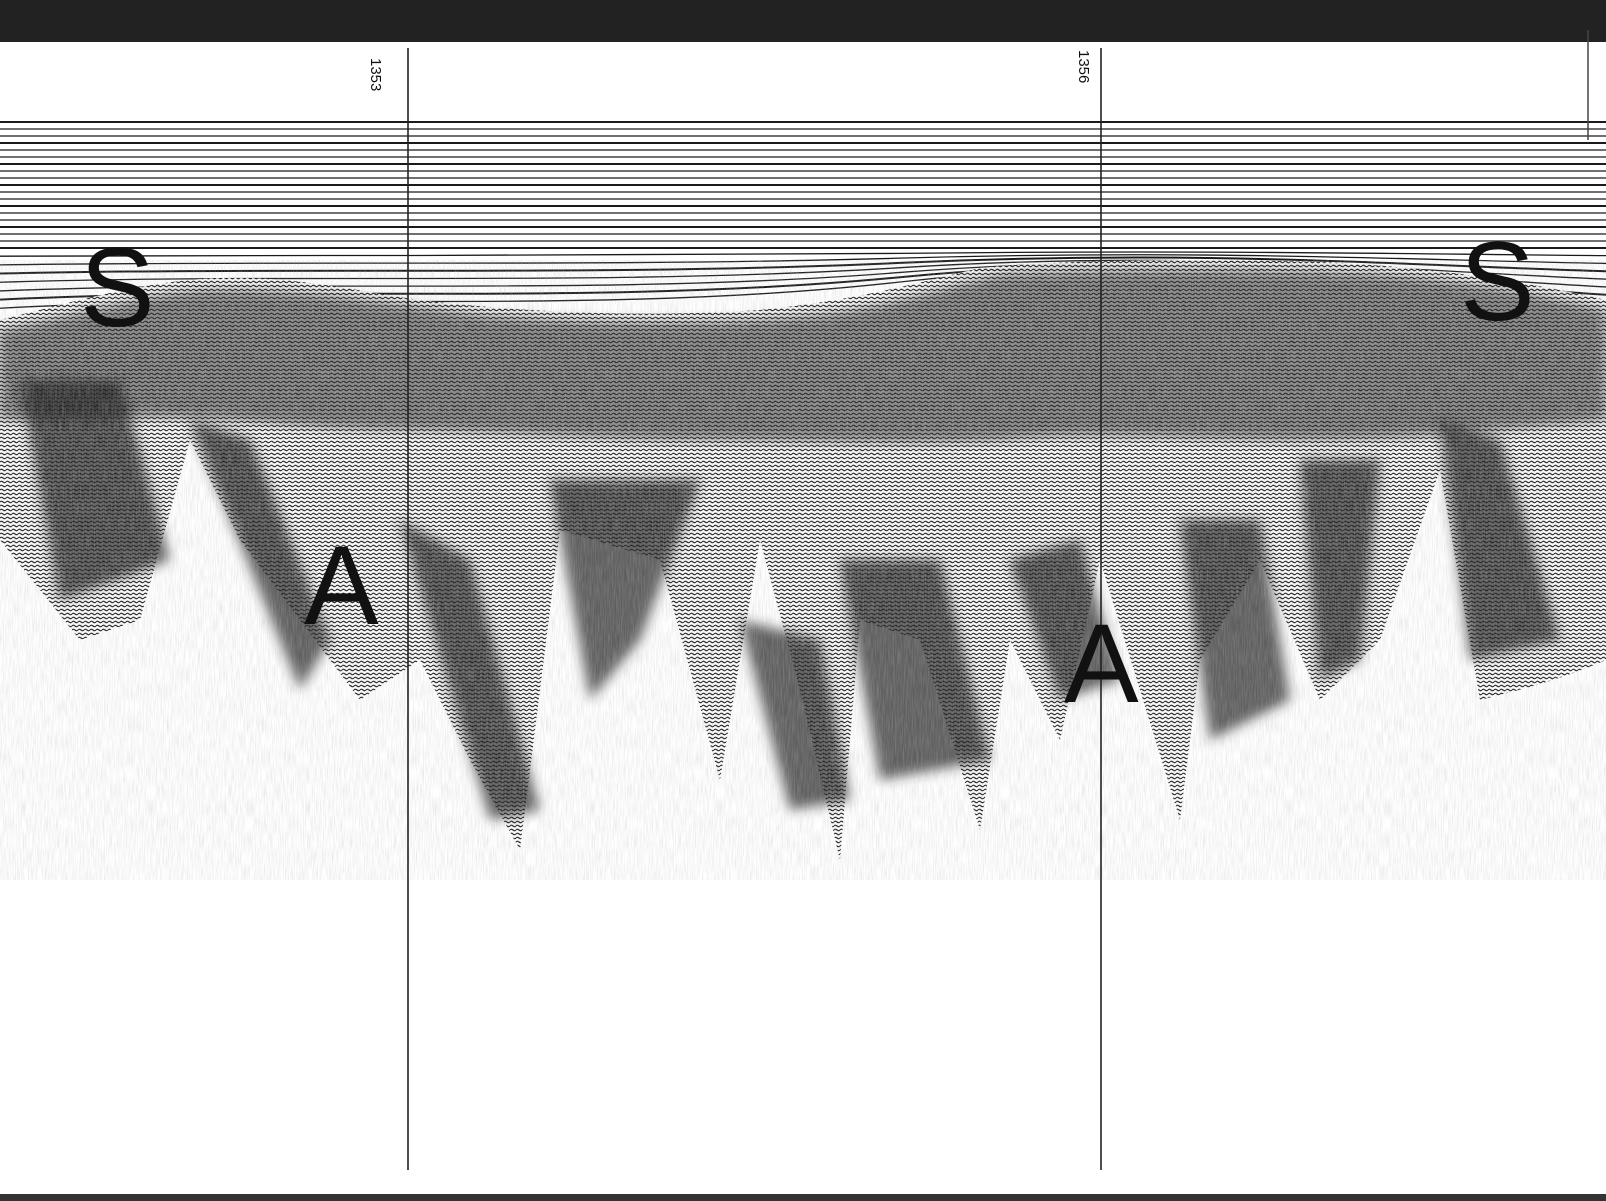 The height and width of the screenshot is (1201, 1606). What do you see at coordinates (117, 287) in the screenshot?
I see `annotation-s-left: S` at bounding box center [117, 287].